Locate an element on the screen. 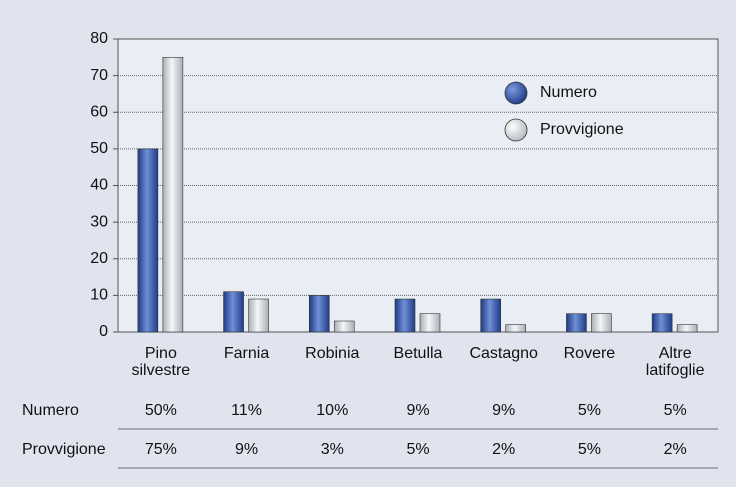 This screenshot has width=736, height=487. y-tick-label: 30 is located at coordinates (99, 221).